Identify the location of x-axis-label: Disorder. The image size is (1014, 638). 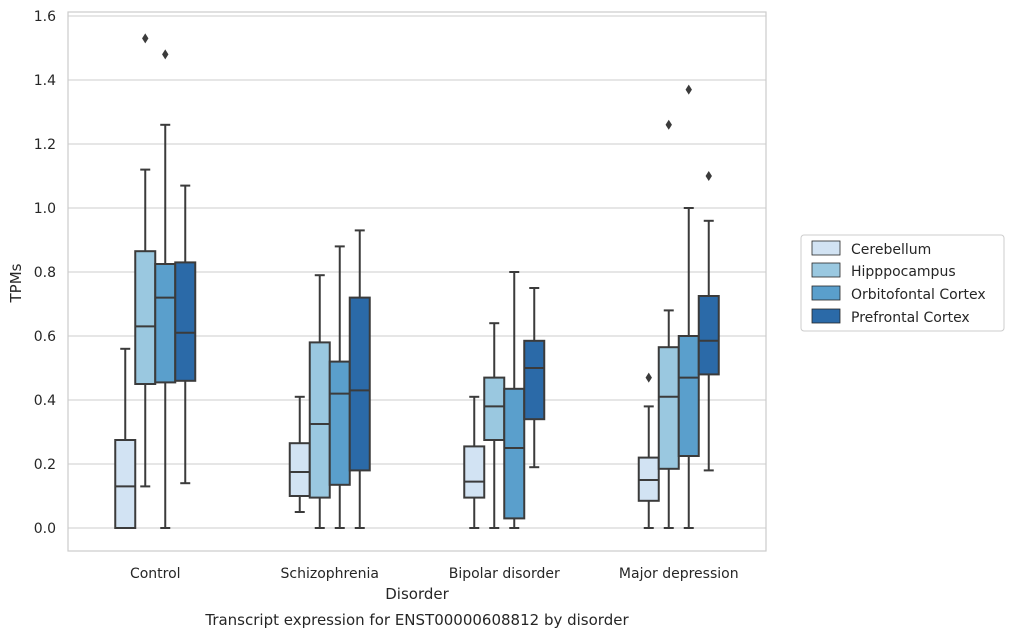
(417, 594).